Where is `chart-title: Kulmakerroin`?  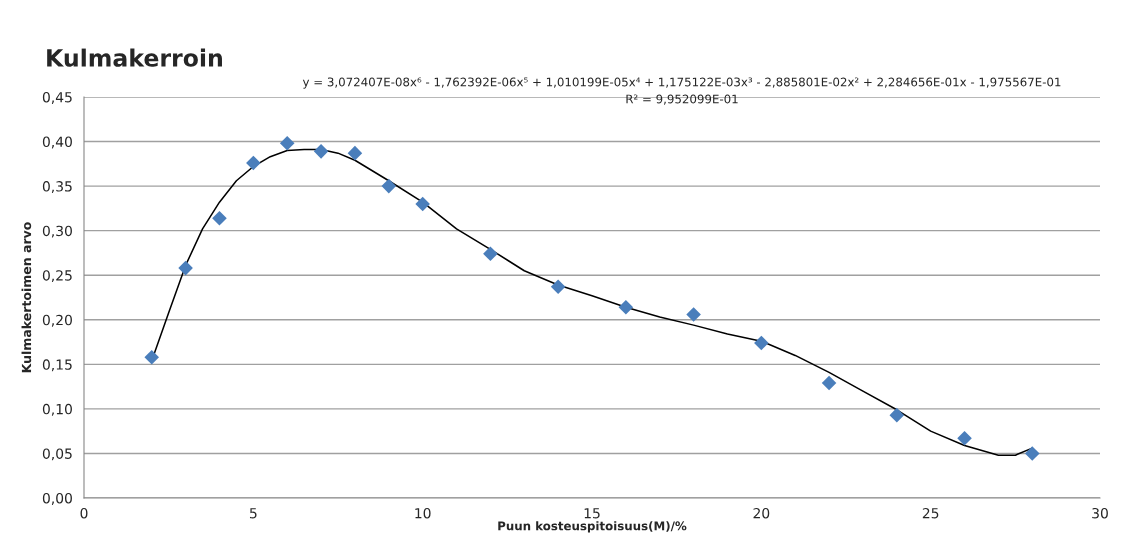 chart-title: Kulmakerroin is located at coordinates (134, 57).